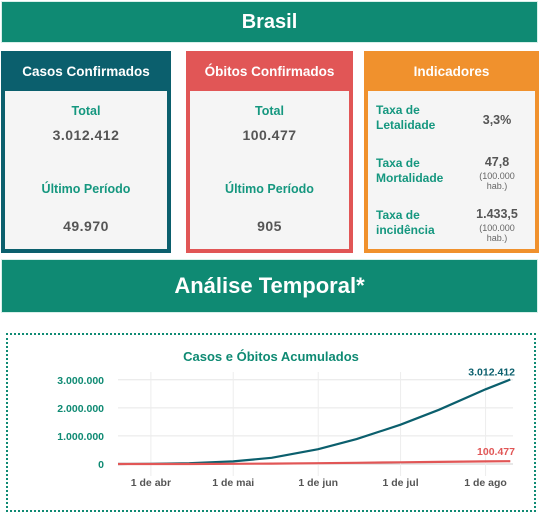 This screenshot has width=541, height=516. Describe the element at coordinates (86, 170) in the screenshot. I see `confirmed-cases-body: Total 3.012.412 Último Período 49.970` at that location.